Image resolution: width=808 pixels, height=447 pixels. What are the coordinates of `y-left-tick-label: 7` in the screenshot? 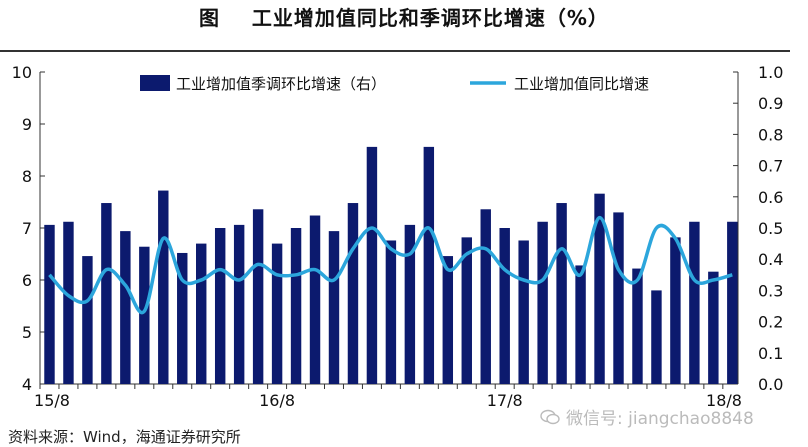 It's located at (27, 228).